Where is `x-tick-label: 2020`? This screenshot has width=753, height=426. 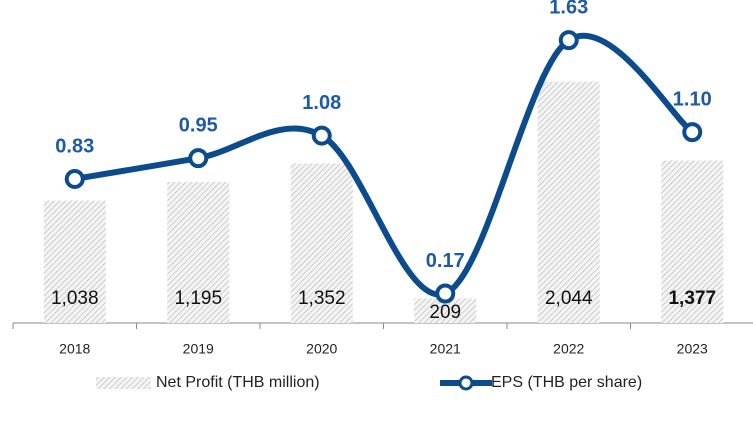
x-tick-label: 2020 is located at coordinates (321, 349).